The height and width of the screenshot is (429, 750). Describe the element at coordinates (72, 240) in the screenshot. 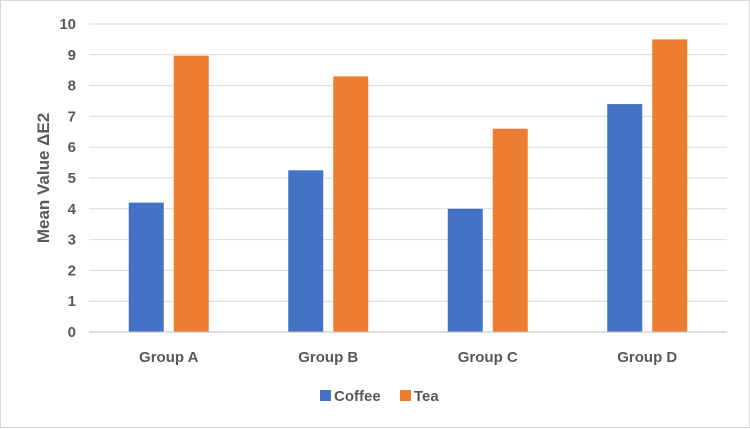

I see `y-tick-label: 3` at that location.